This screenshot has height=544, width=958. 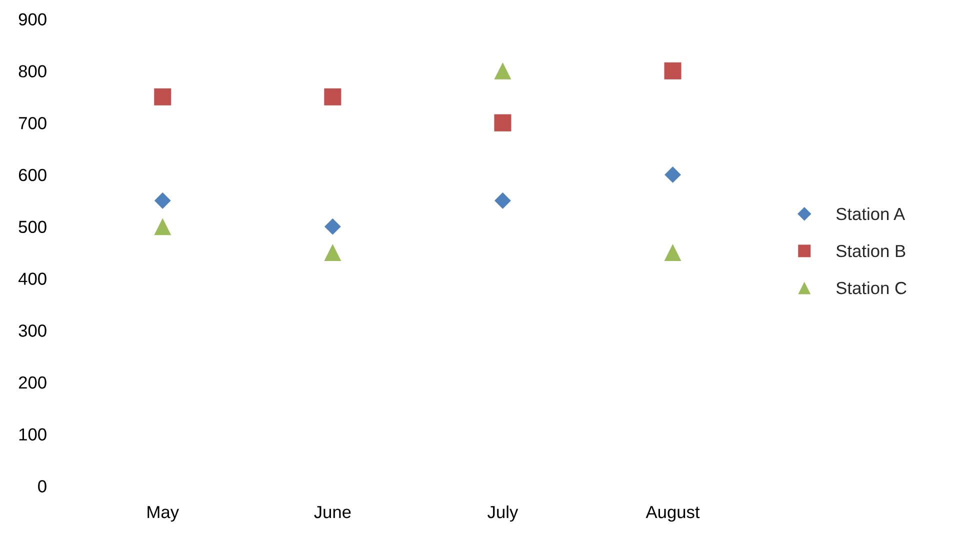 I want to click on y-tick-label: 800, so click(x=32, y=71).